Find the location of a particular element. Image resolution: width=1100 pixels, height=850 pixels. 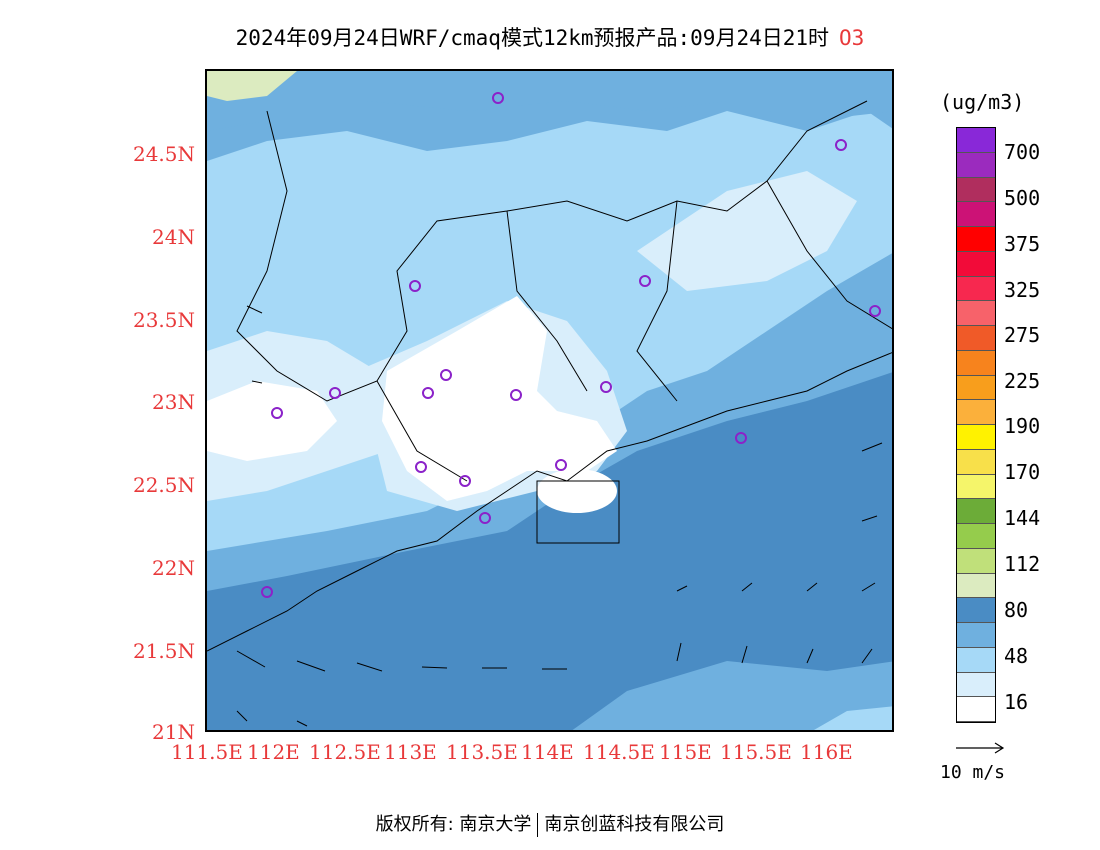

legend-label: 16 is located at coordinates (1016, 702).